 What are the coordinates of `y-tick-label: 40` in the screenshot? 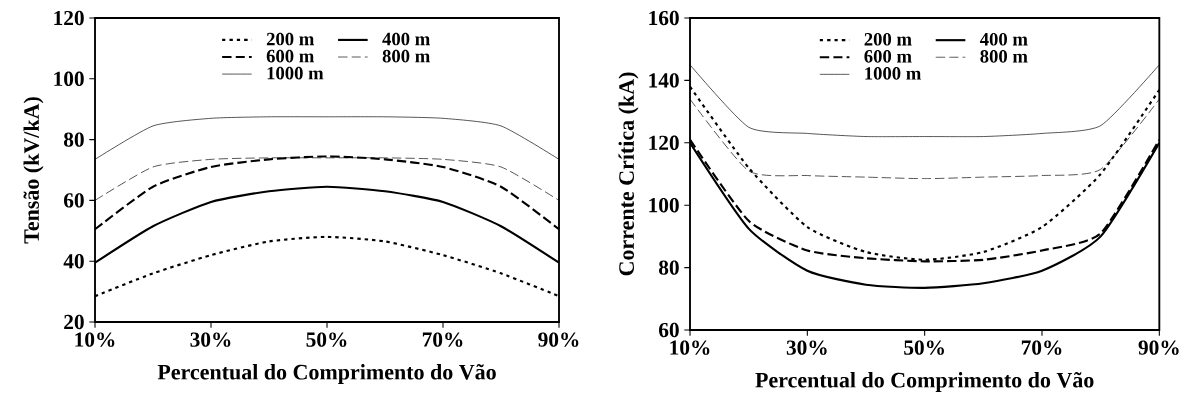 It's located at (73, 261).